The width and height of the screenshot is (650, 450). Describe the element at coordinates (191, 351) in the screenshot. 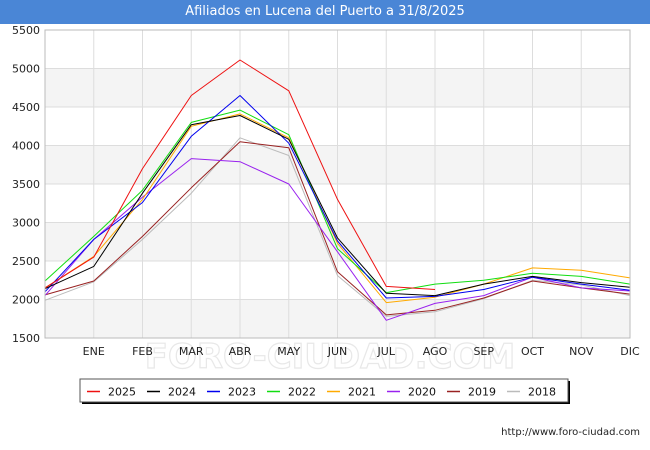

I see `x-tick-label: MAR` at that location.